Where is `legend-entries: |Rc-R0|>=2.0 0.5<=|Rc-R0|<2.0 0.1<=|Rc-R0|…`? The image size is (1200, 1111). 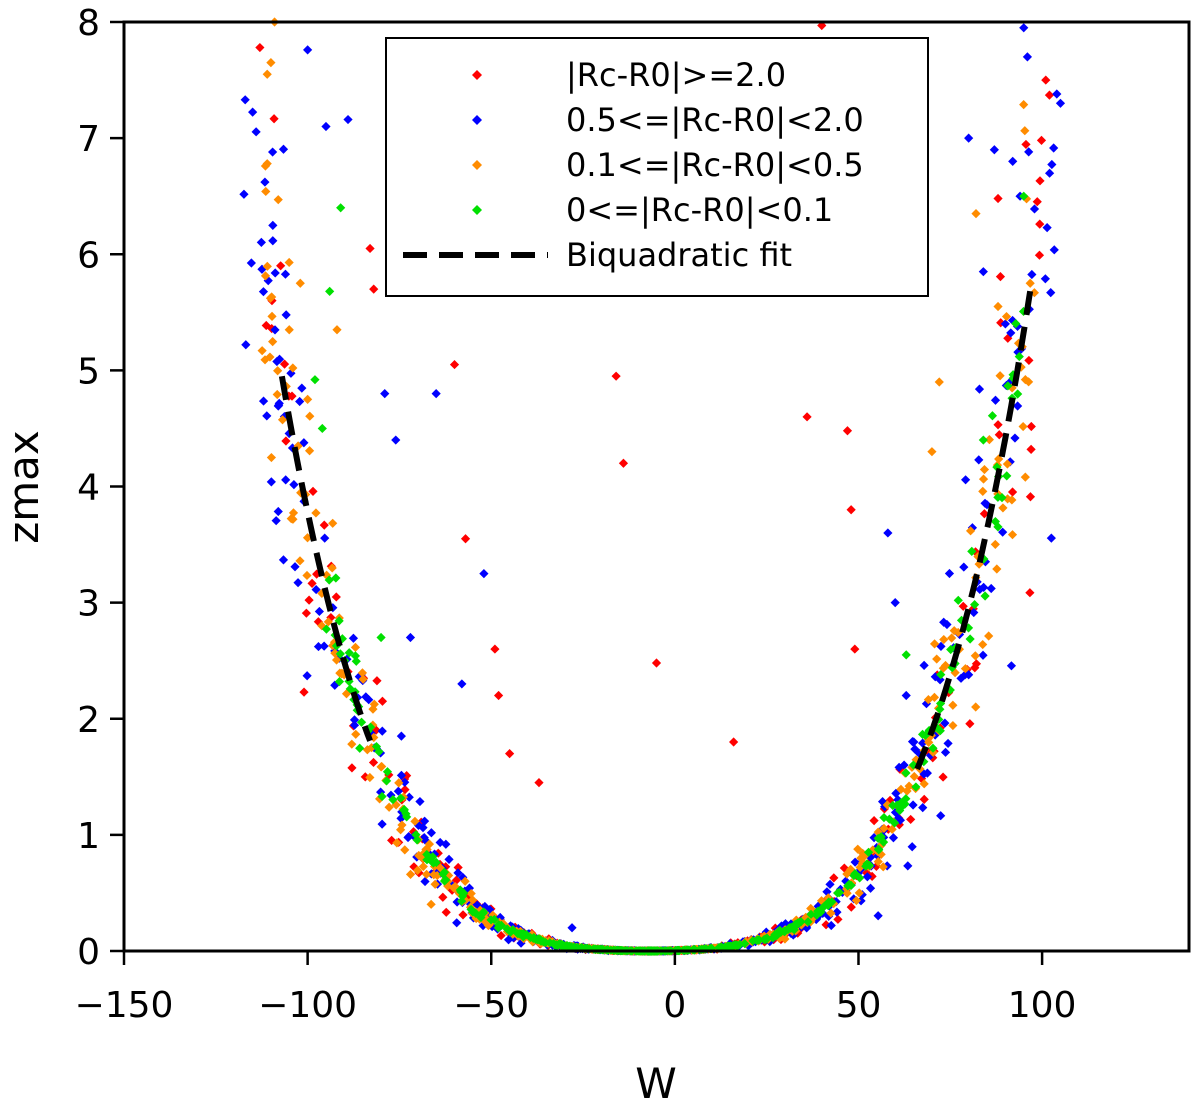 legend-entries: |Rc-R0|>=2.0 0.5<=|Rc-R0|<2.0 0.1<=|Rc-R0|… is located at coordinates (668, 142).